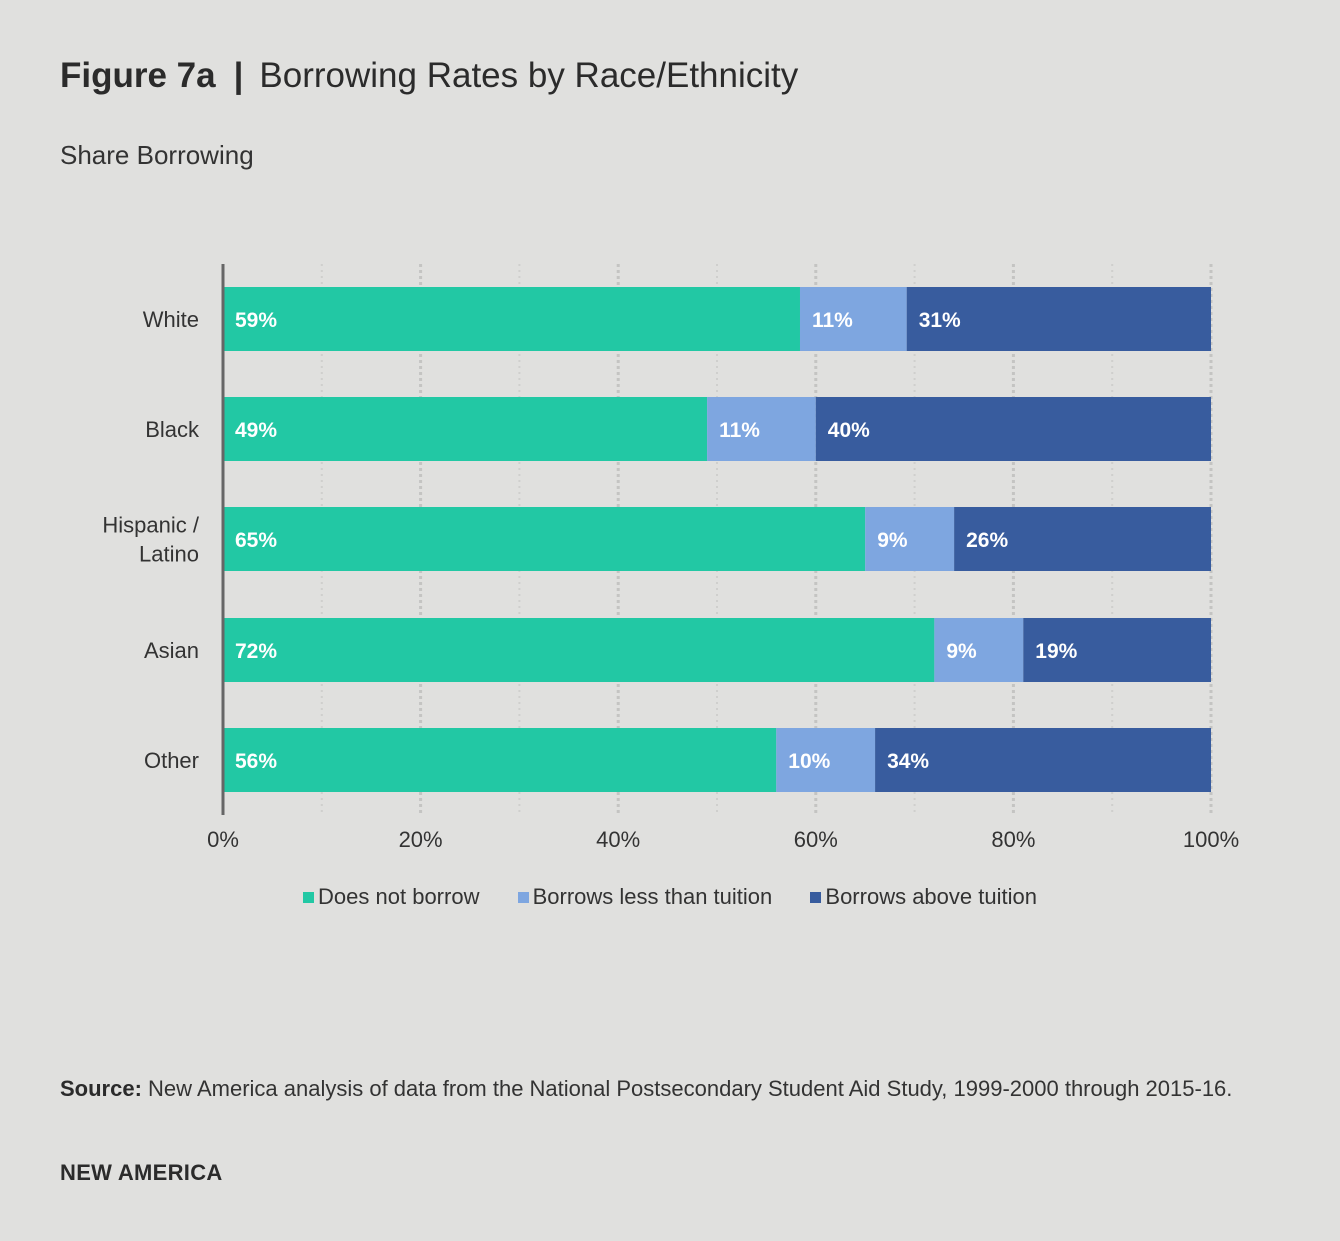 This screenshot has height=1241, width=1340. What do you see at coordinates (101, 1088) in the screenshot?
I see `source-label: Source:` at bounding box center [101, 1088].